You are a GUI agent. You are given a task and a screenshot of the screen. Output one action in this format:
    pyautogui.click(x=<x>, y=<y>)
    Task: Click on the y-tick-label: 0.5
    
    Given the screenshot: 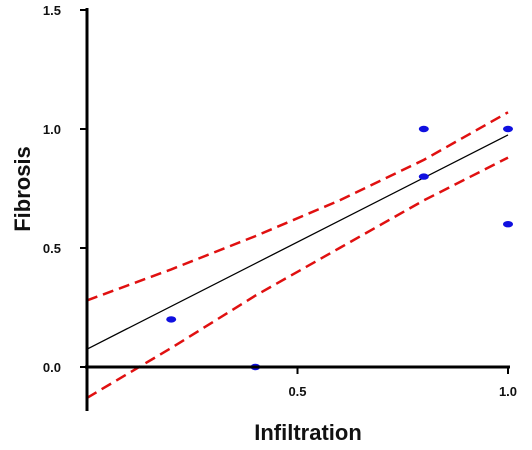 What is the action you would take?
    pyautogui.click(x=52, y=248)
    